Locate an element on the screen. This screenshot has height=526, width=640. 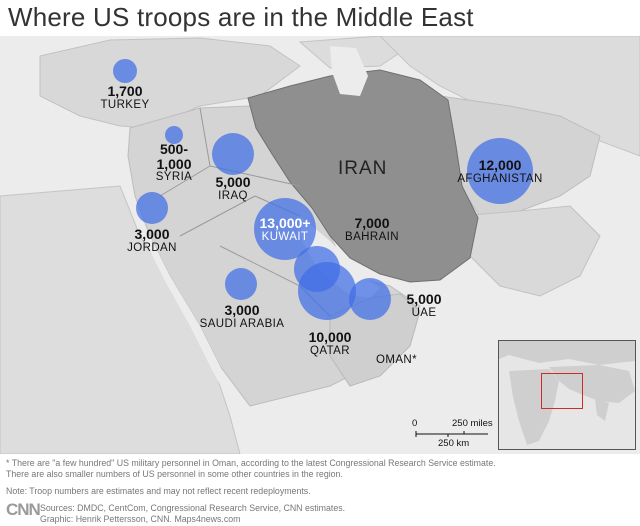
oman-label: OMAN* is located at coordinates (396, 360).